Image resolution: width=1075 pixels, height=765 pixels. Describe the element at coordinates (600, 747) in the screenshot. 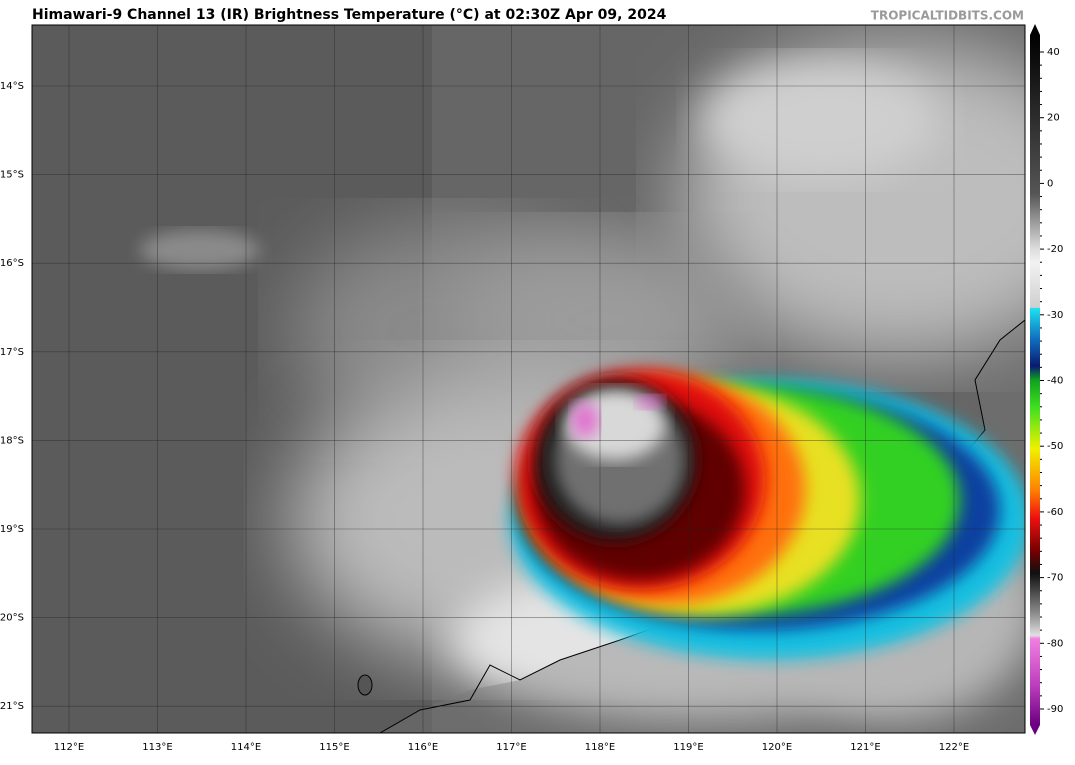

I see `longitude-label: 118°E` at that location.